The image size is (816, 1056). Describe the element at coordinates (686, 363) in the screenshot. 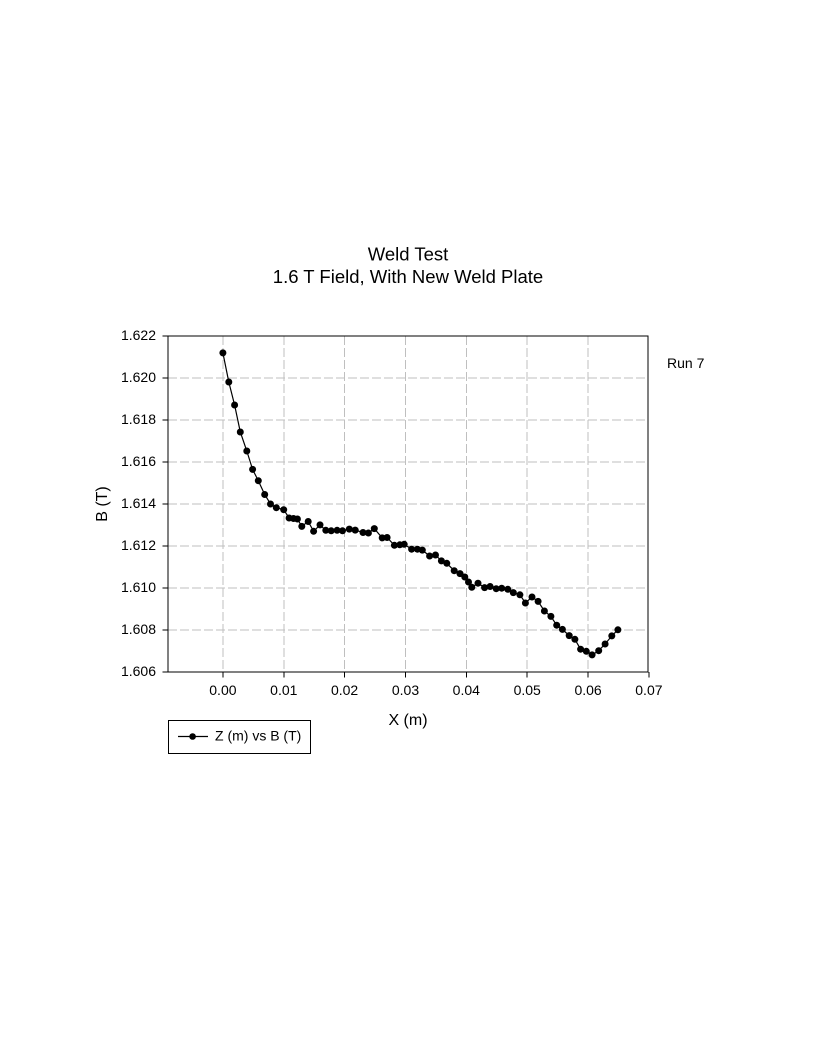

I see `svg-text: Run 7` at that location.